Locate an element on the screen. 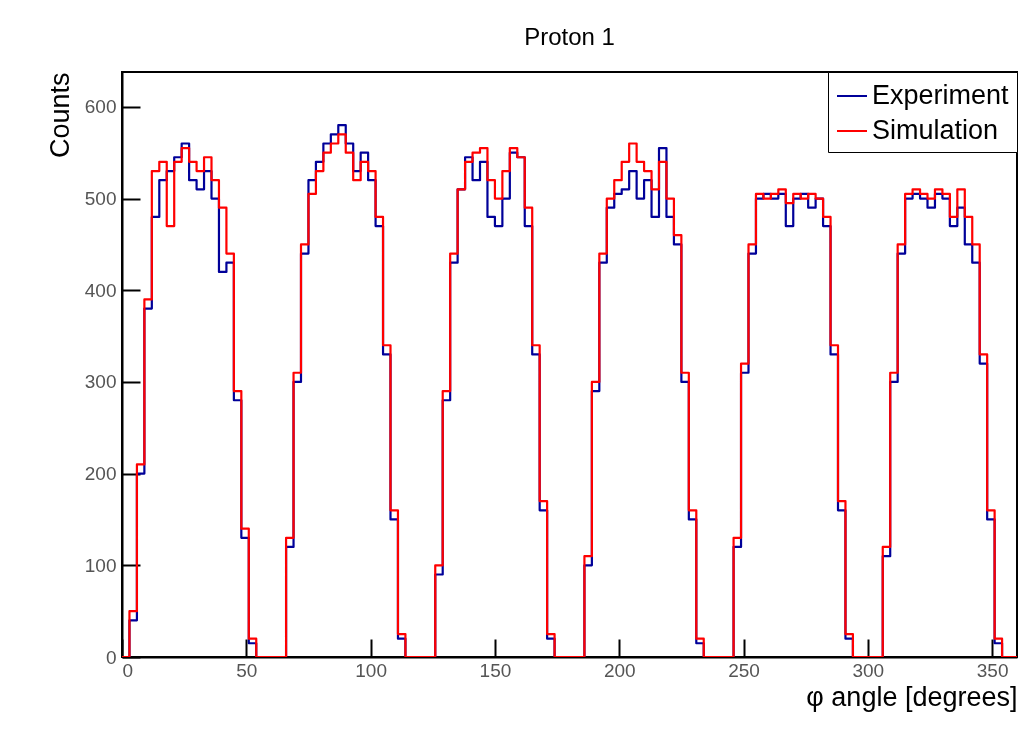 This screenshot has width=1021, height=735. y-tick-label: 400 is located at coordinates (100, 290).